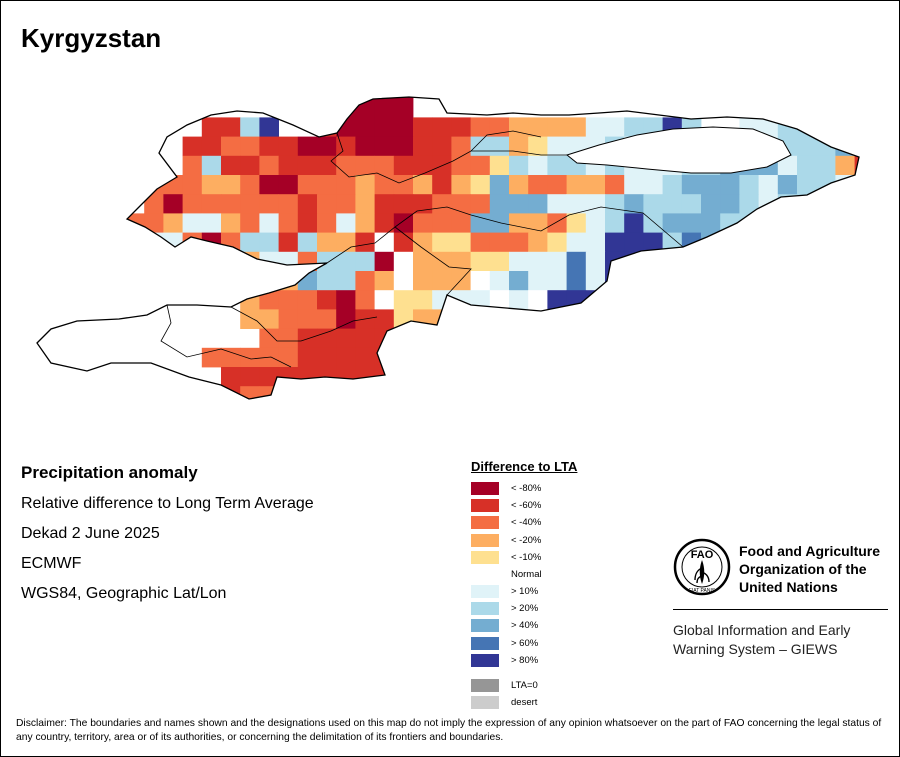 The height and width of the screenshot is (757, 900). What do you see at coordinates (755, 649) in the screenshot?
I see `giews-line-2: Warning System – GIEWS` at bounding box center [755, 649].